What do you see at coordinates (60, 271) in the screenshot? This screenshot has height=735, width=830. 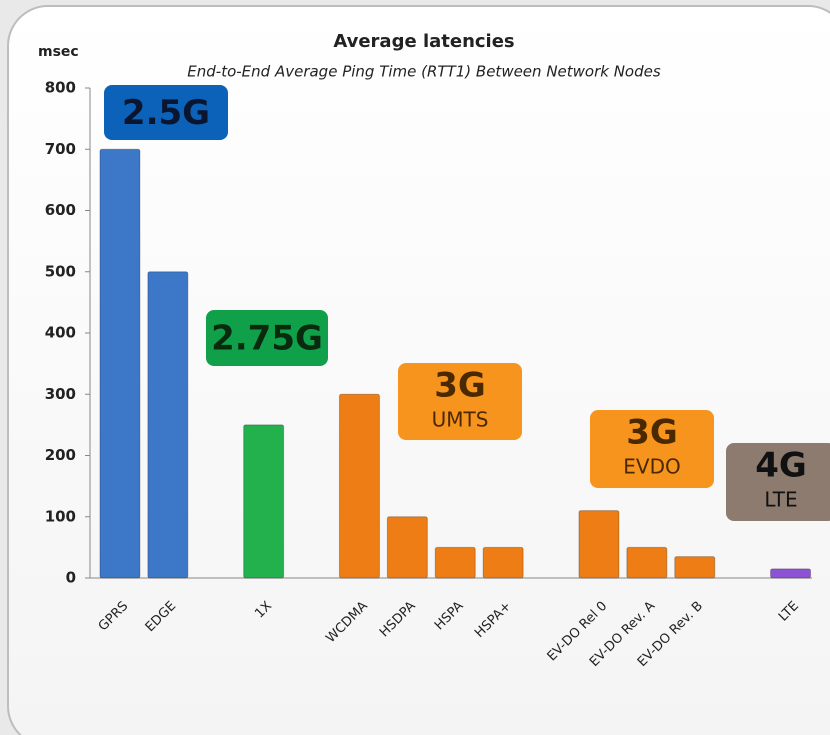 I see `y-tick-label: 500` at bounding box center [60, 271].